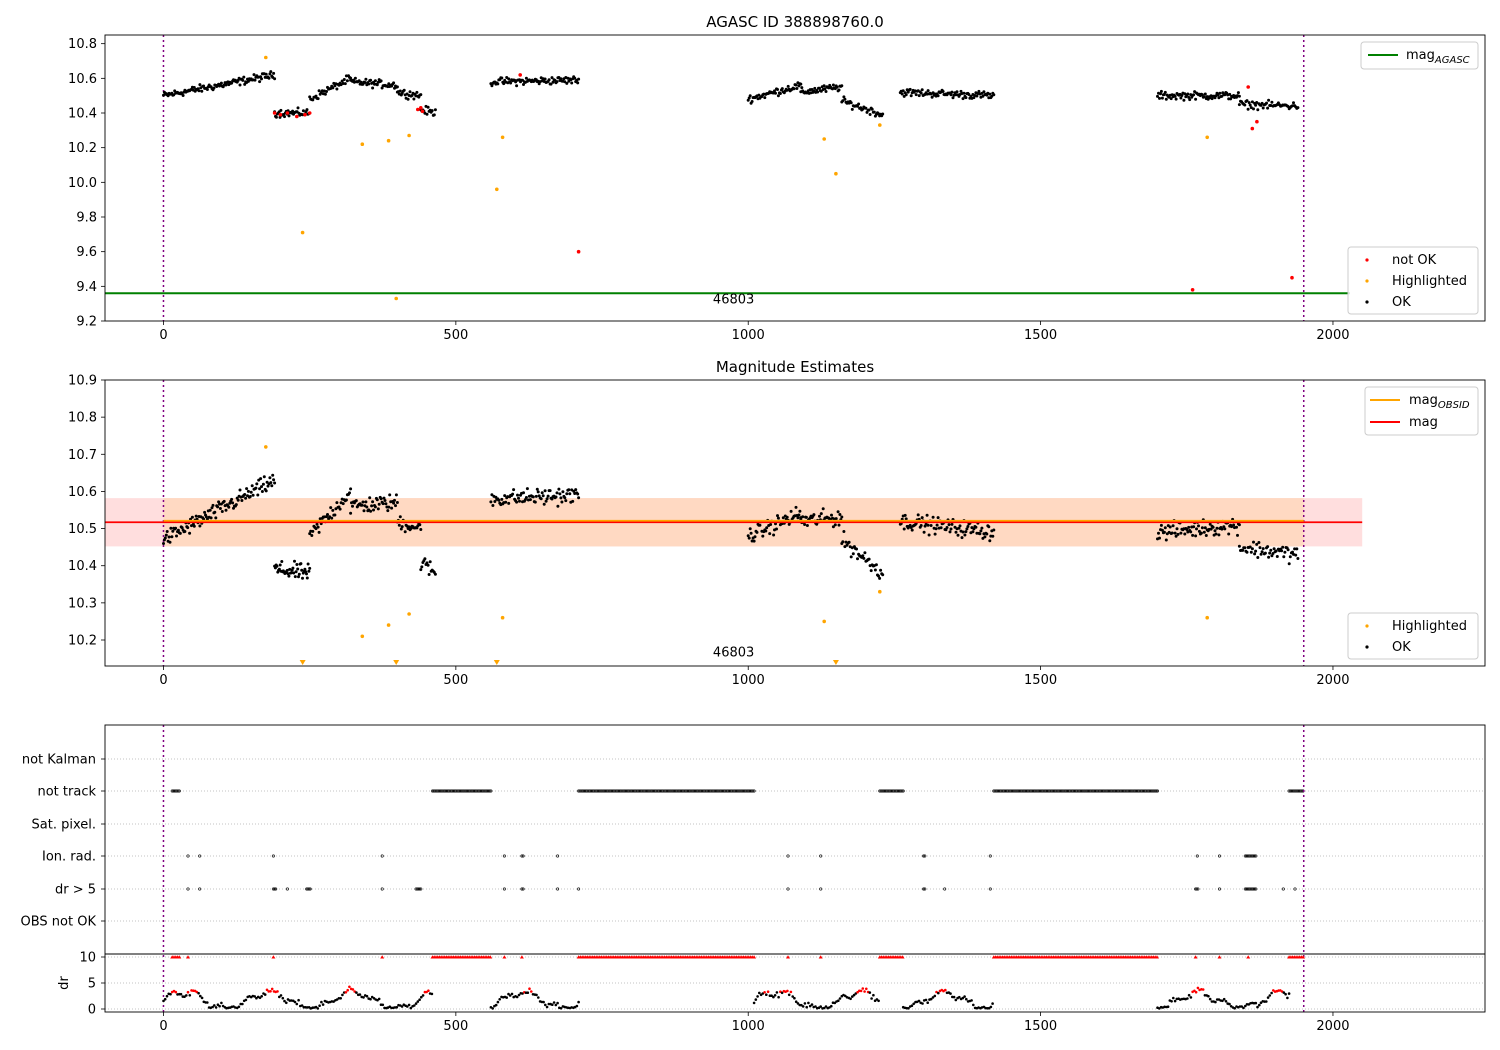 This screenshot has width=1500, height=1050. Describe the element at coordinates (1192, 290) in the screenshot. I see `panel1-not-ok-point` at that location.